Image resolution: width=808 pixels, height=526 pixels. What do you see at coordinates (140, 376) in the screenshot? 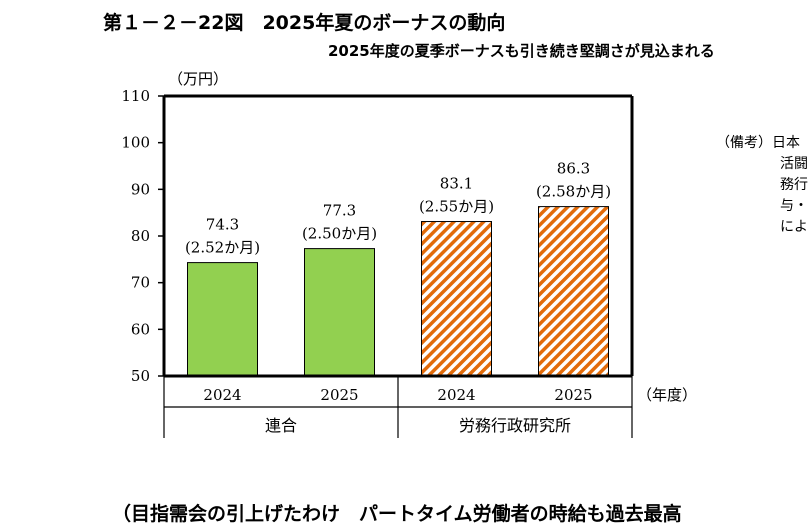
I see `y-tick-label-1: 50` at bounding box center [140, 376].